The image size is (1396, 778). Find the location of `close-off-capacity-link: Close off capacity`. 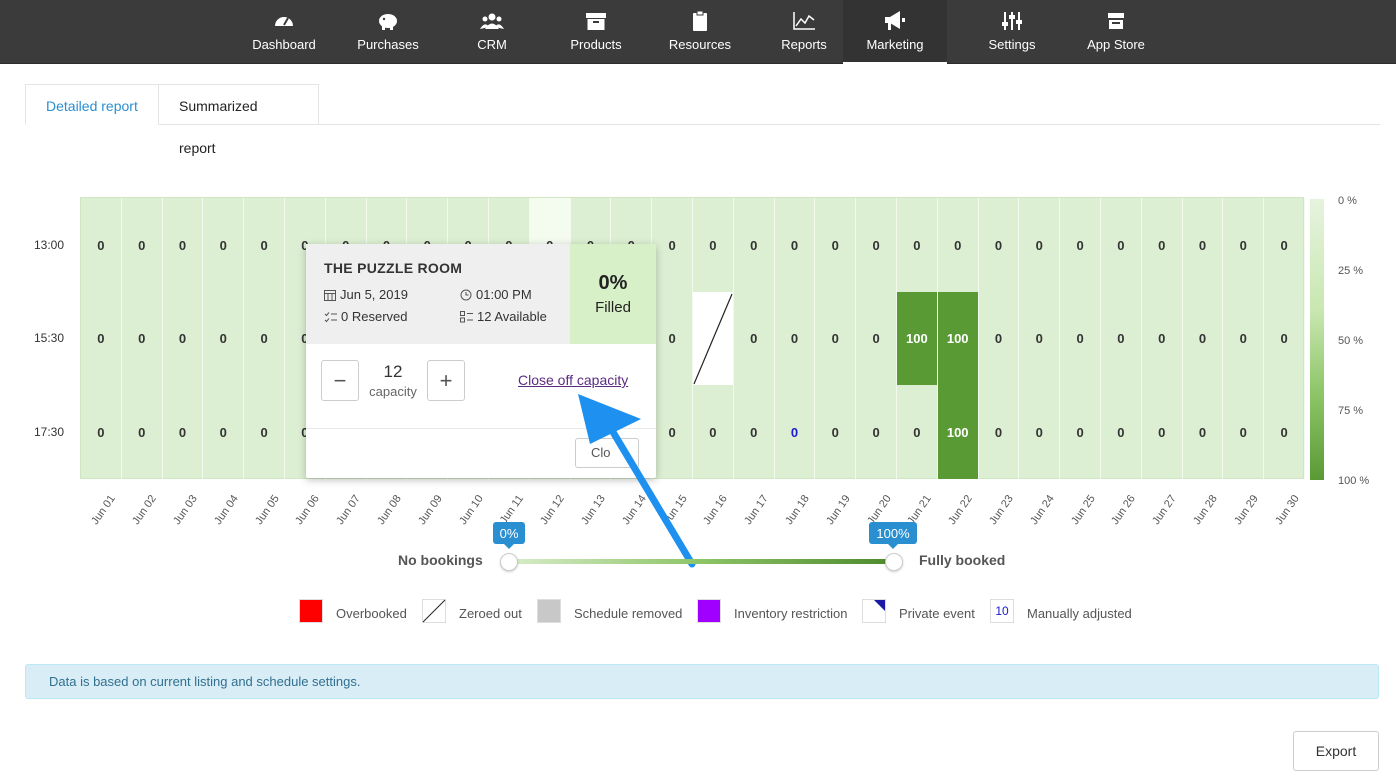

close-off-capacity-link: Close off capacity is located at coordinates (573, 380).